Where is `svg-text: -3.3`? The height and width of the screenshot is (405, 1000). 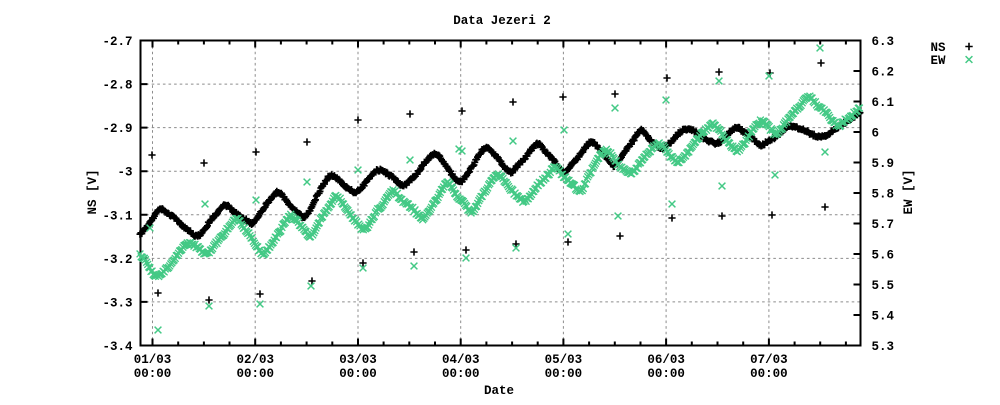
svg-text: -3.3 is located at coordinates (117, 303).